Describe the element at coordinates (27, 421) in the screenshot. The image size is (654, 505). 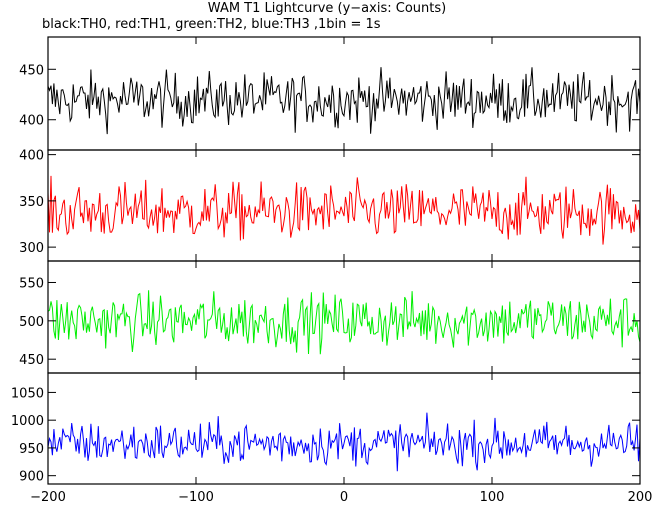
I see `y-tick-label-panel-3-2: 1000` at that location.